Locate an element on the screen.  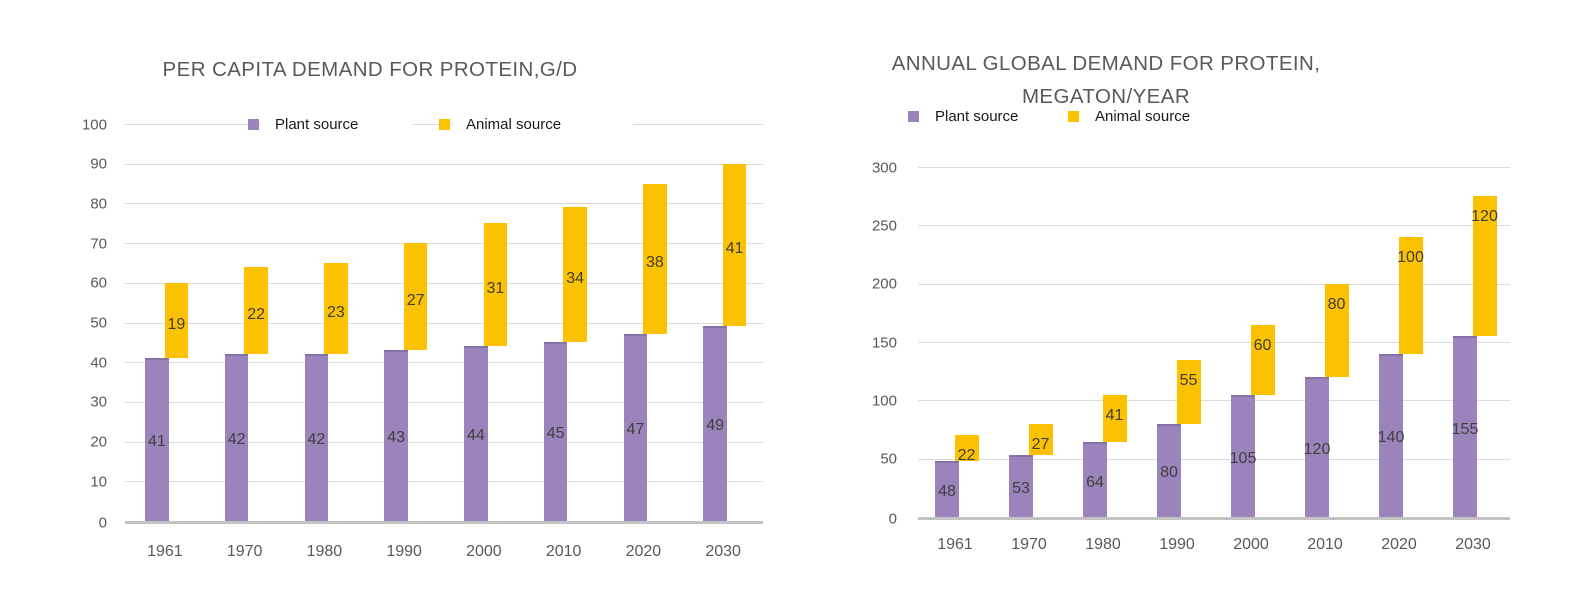
bar-animal-1961 is located at coordinates (966, 448).